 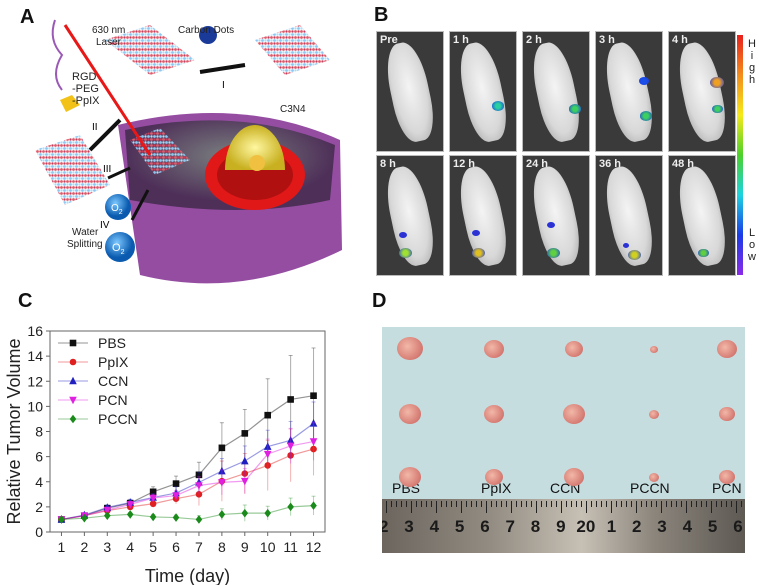 What do you see at coordinates (187, 484) in the screenshot?
I see `ppix-series-line` at bounding box center [187, 484].